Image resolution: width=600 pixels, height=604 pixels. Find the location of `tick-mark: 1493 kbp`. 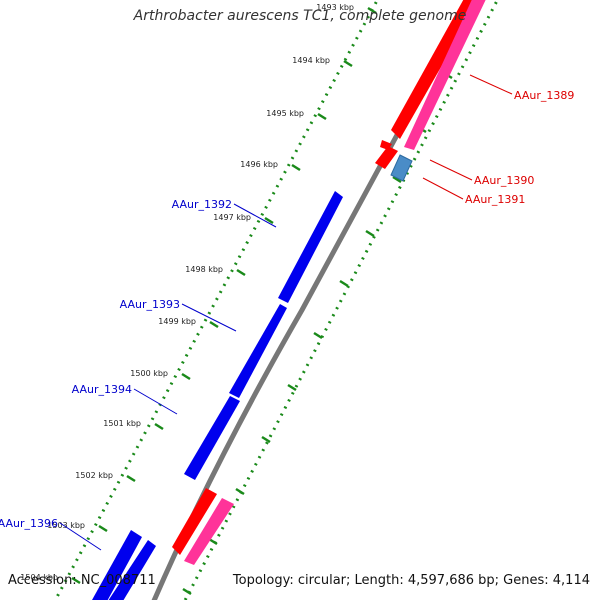

tick-mark: 1493 kbp is located at coordinates (346, 9).